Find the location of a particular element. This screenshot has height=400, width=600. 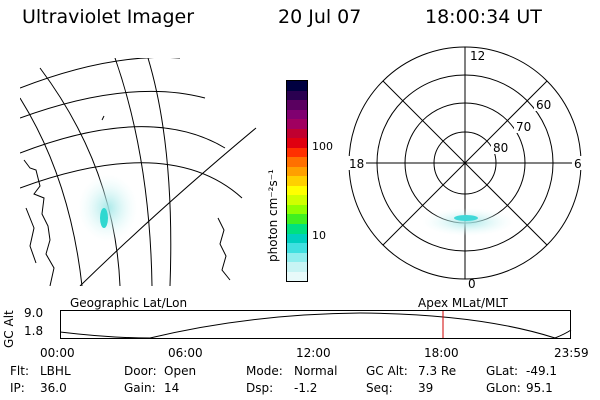

colorbar is located at coordinates (297, 181).